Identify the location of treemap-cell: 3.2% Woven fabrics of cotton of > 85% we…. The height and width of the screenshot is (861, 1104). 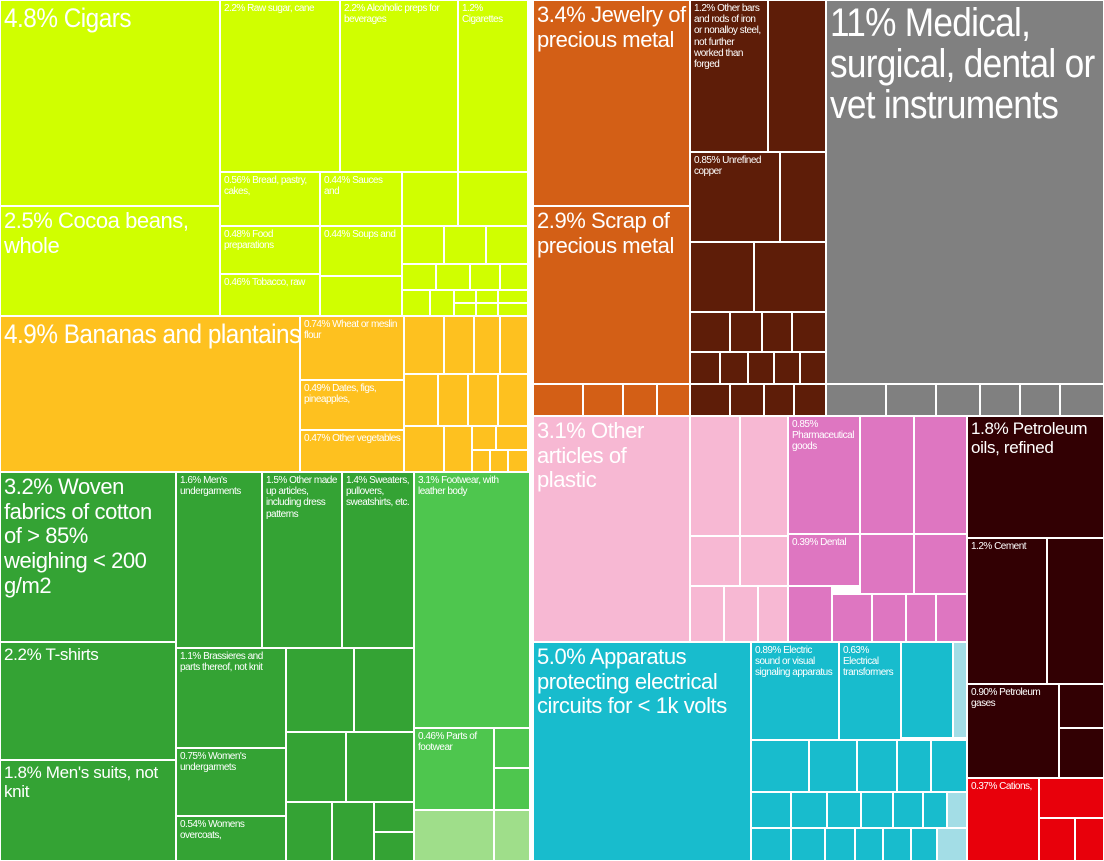
(88, 557).